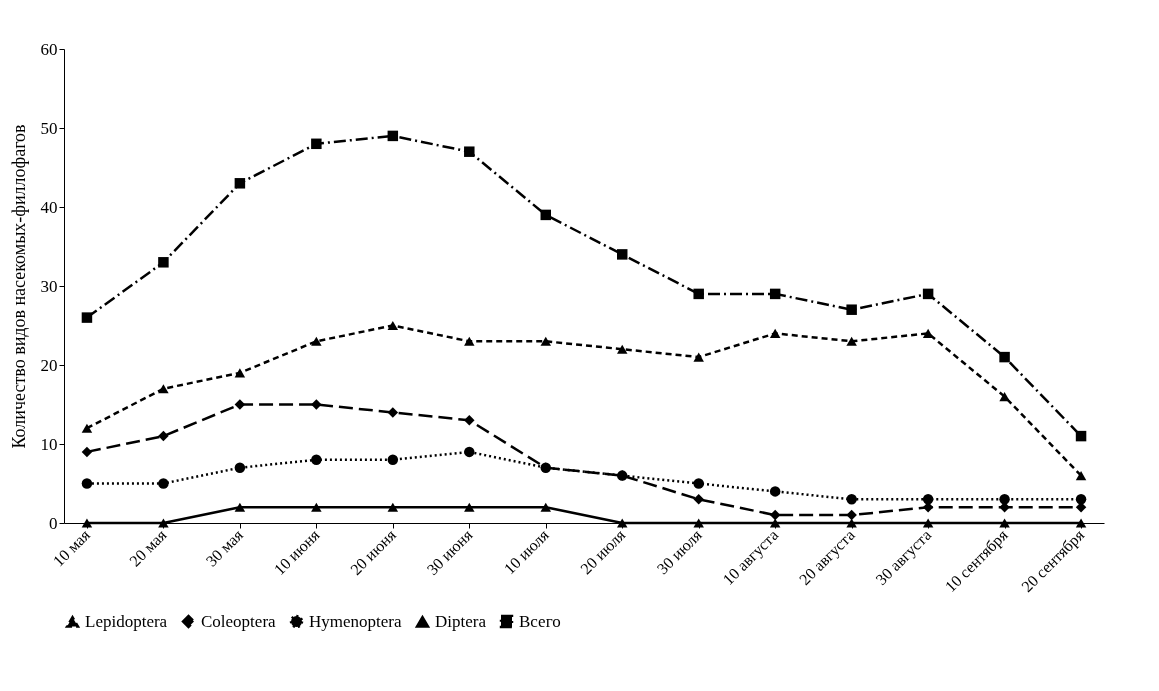 This screenshot has height=691, width=1159. I want to click on y-tick-label: 60, so click(49, 49).